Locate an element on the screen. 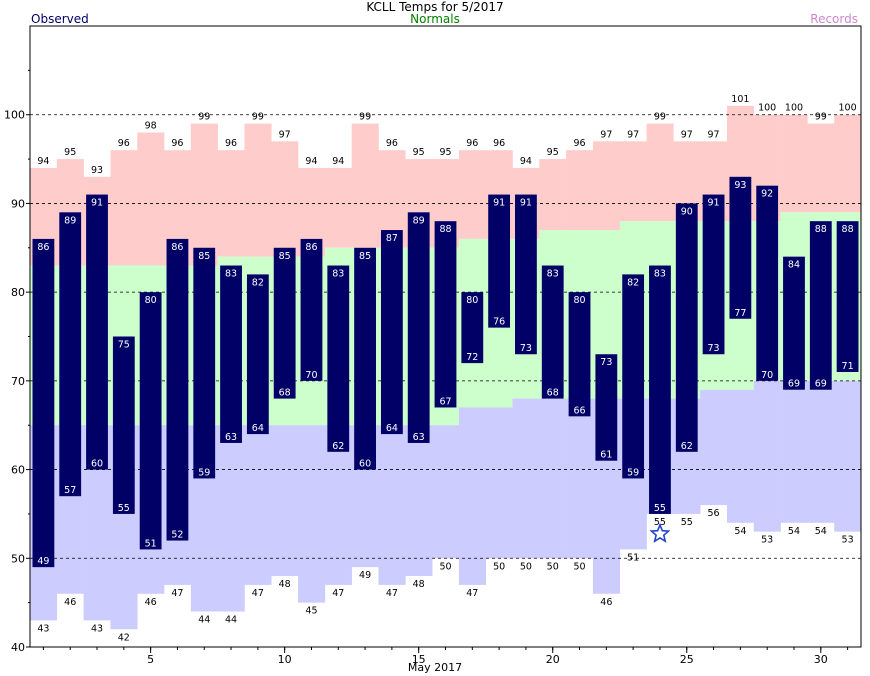  record-low-label: 51 is located at coordinates (633, 557).